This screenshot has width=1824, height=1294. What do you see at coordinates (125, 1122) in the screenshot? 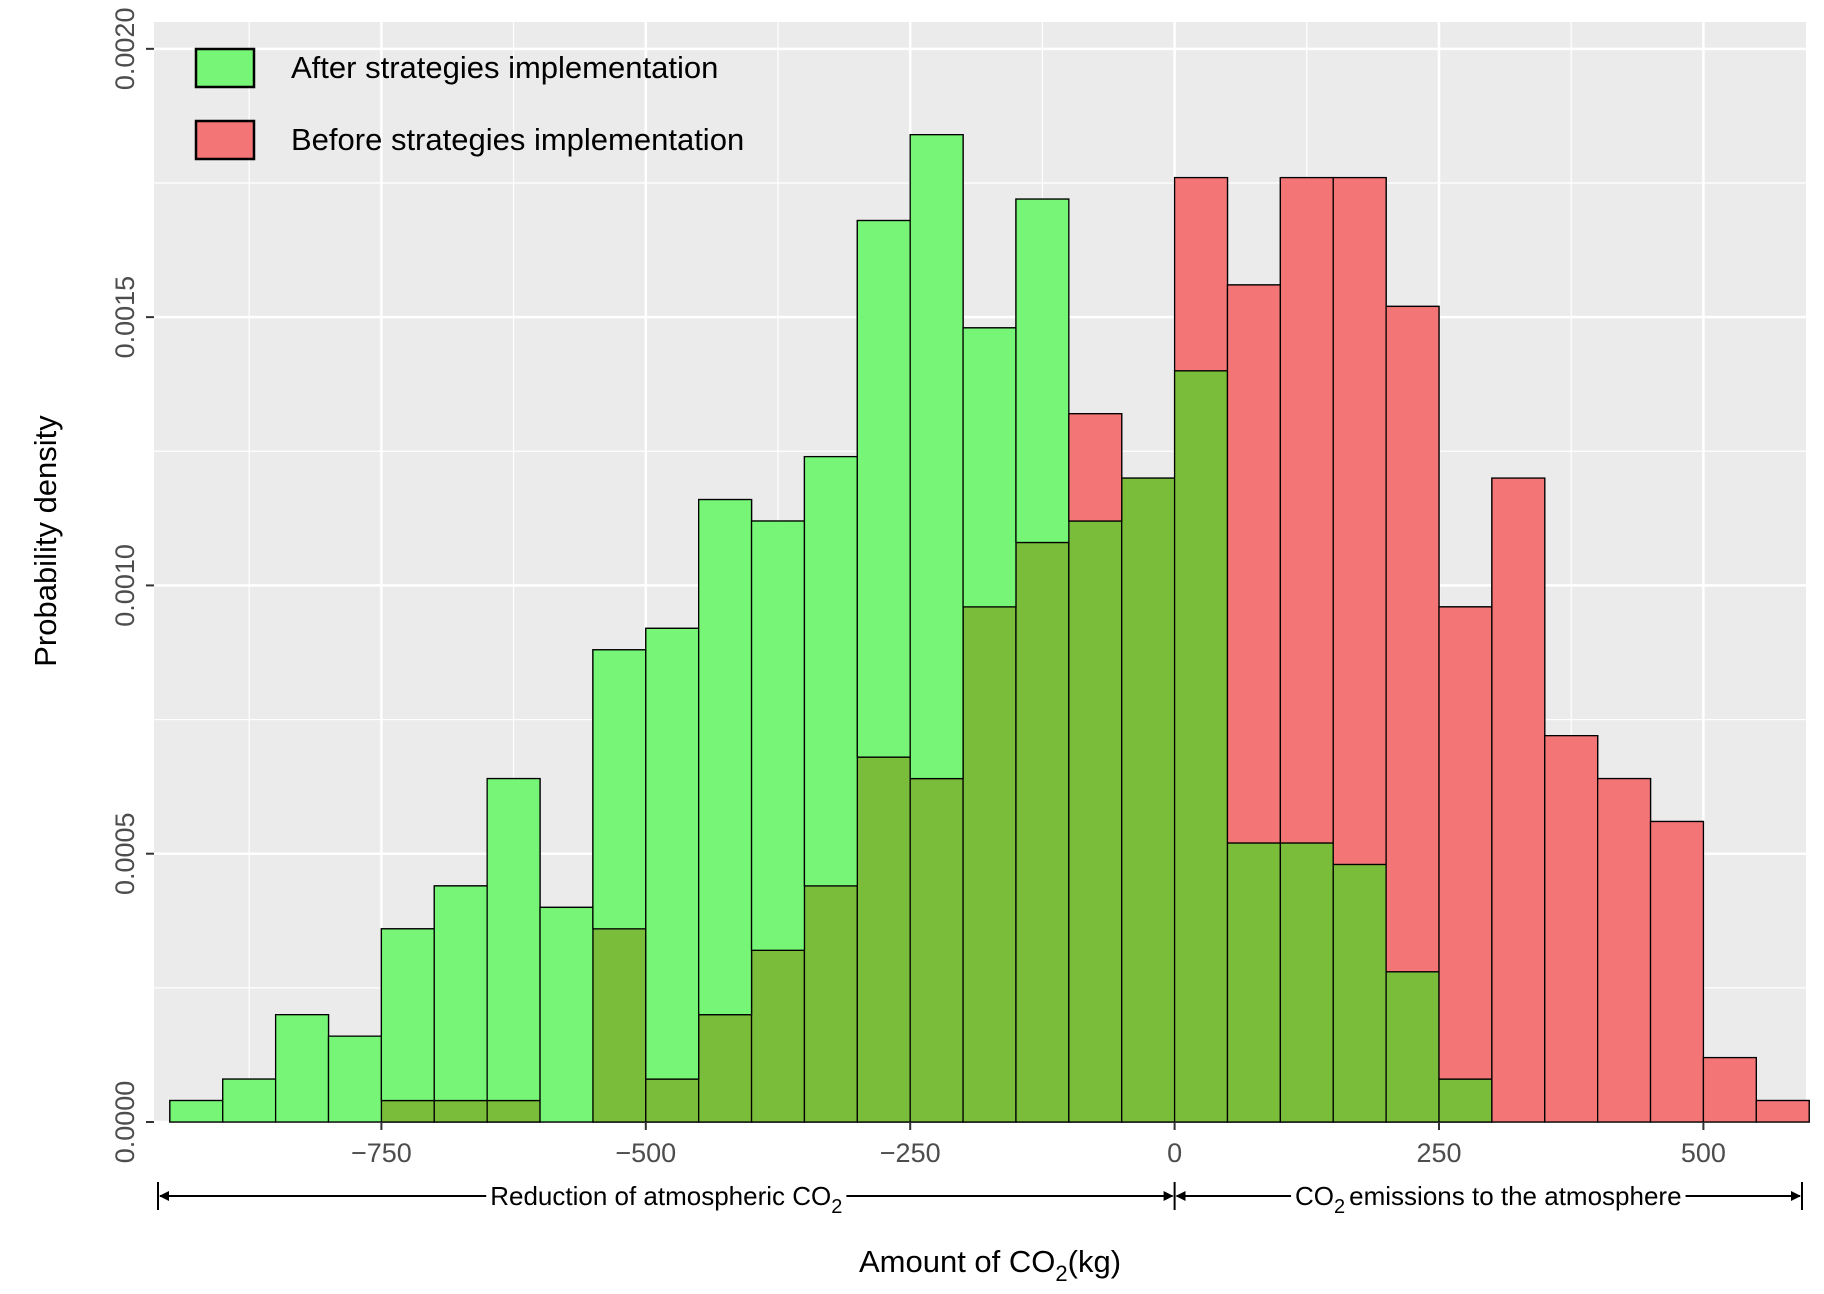
I see `y-tick-label-0: 0.0000` at bounding box center [125, 1122].